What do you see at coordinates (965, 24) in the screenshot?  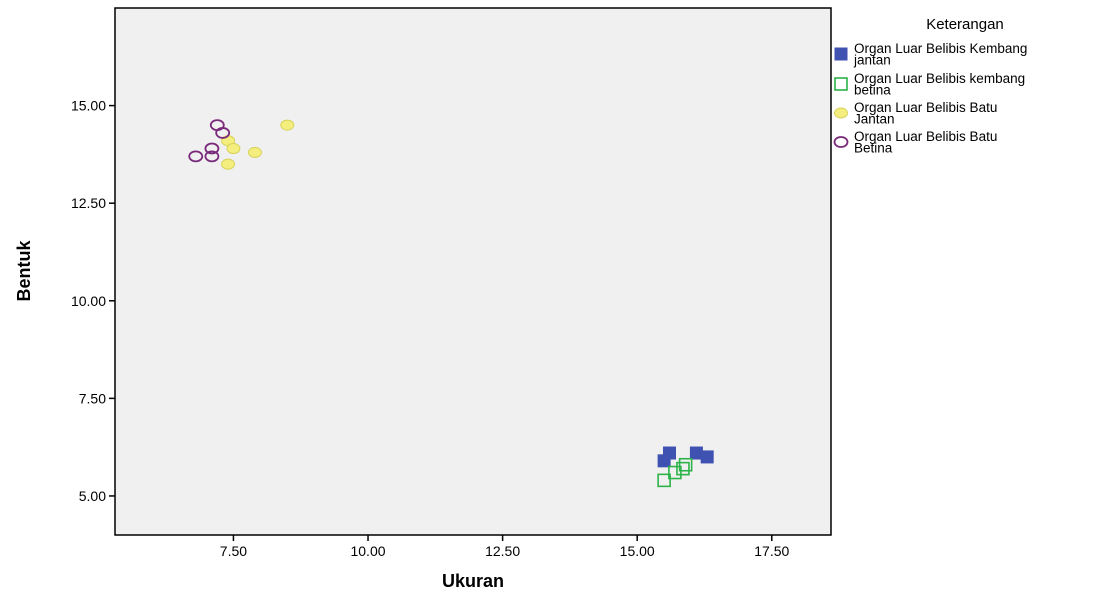 I see `legend-title: Keterangan` at bounding box center [965, 24].